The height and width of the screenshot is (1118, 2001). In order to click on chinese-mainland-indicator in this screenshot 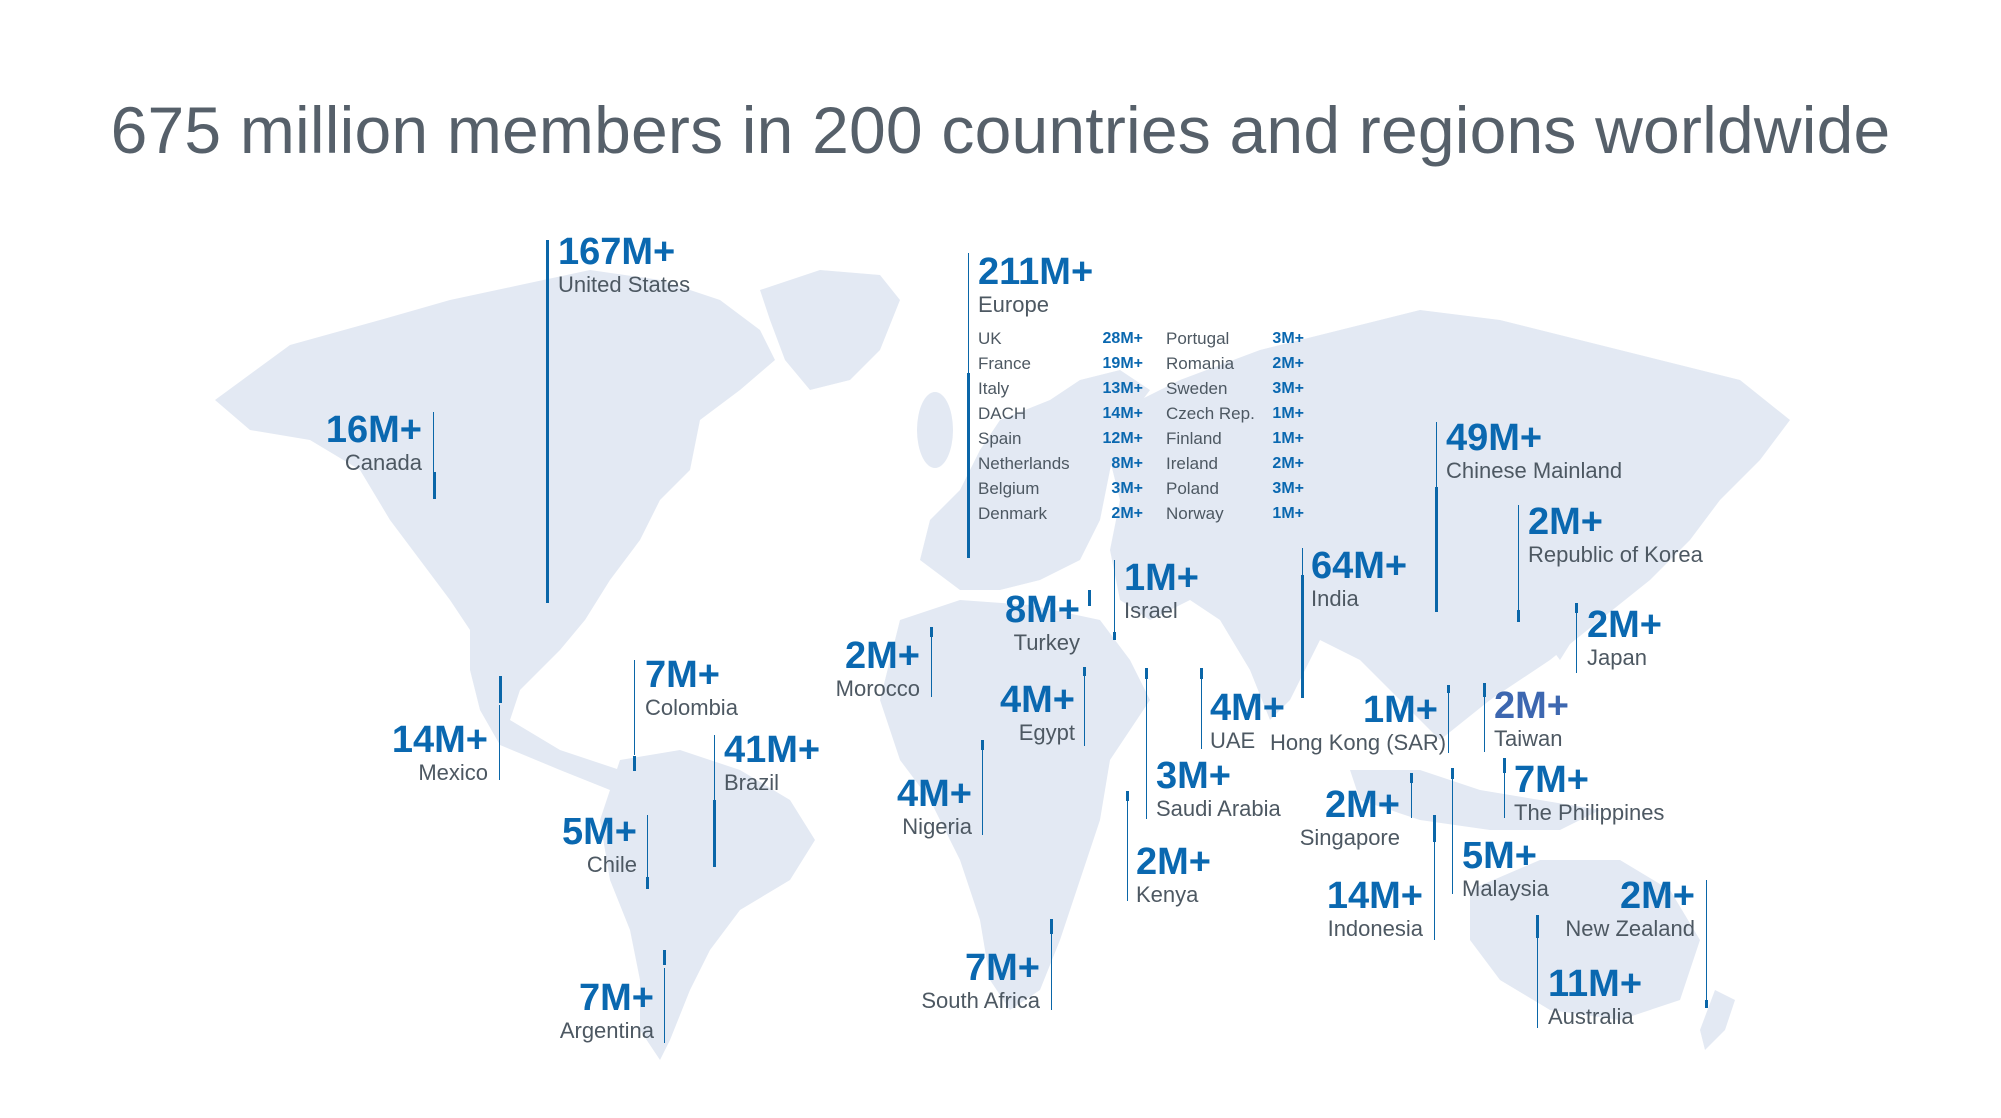, I will do `click(1436, 549)`.